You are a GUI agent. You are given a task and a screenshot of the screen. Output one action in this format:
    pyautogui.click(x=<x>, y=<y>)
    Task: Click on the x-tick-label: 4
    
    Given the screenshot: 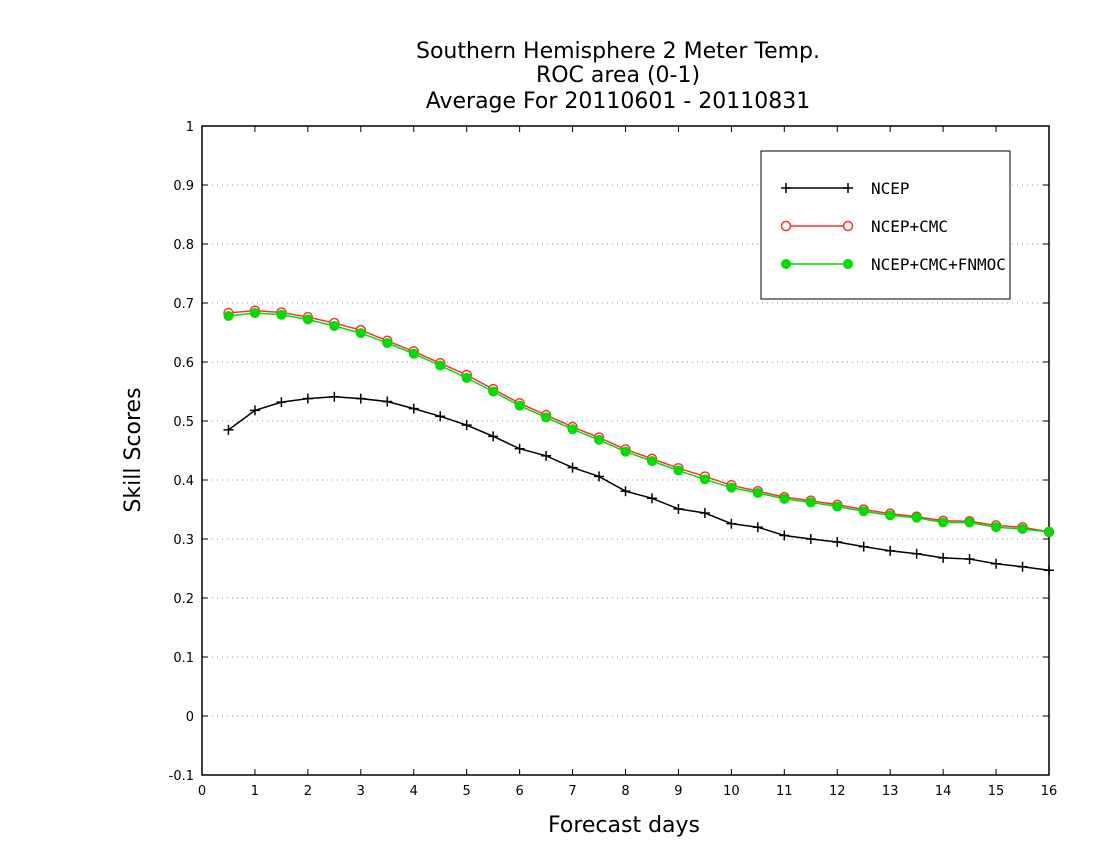 What is the action you would take?
    pyautogui.click(x=414, y=791)
    